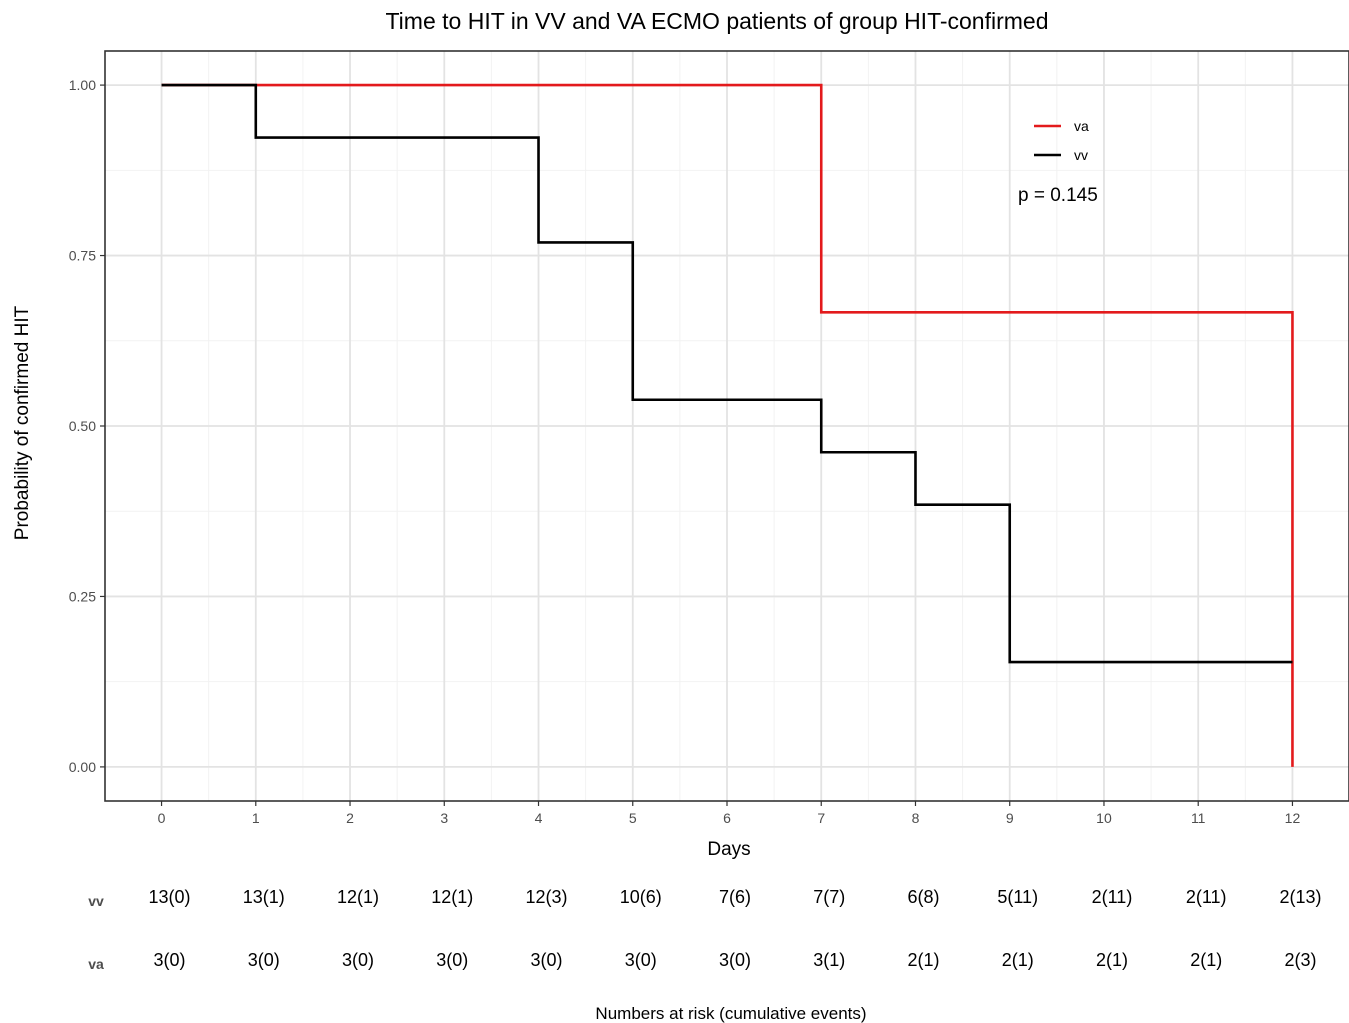 The width and height of the screenshot is (1349, 1023). What do you see at coordinates (82, 85) in the screenshot?
I see `y-tick-label: 1.00` at bounding box center [82, 85].